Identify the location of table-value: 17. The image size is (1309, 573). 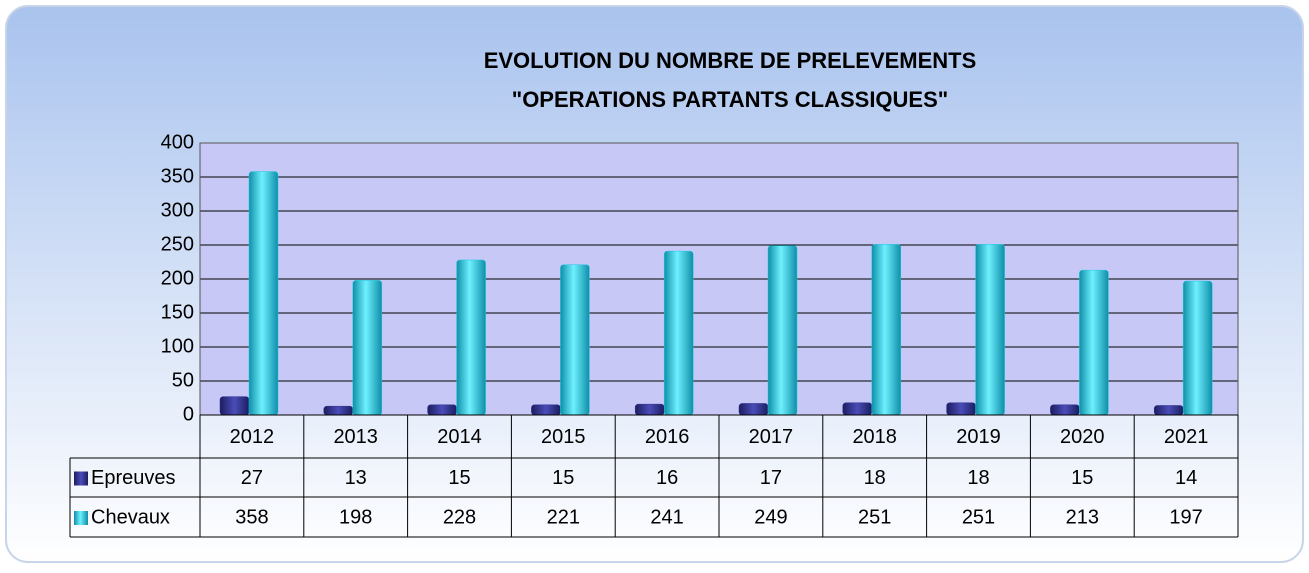
(771, 478).